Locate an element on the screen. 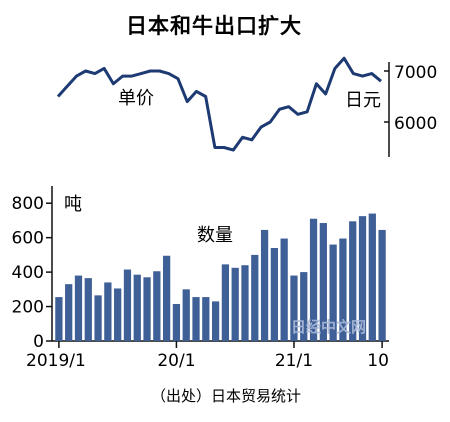 The image size is (450, 422). volume-tick-label: 200 is located at coordinates (28, 308).